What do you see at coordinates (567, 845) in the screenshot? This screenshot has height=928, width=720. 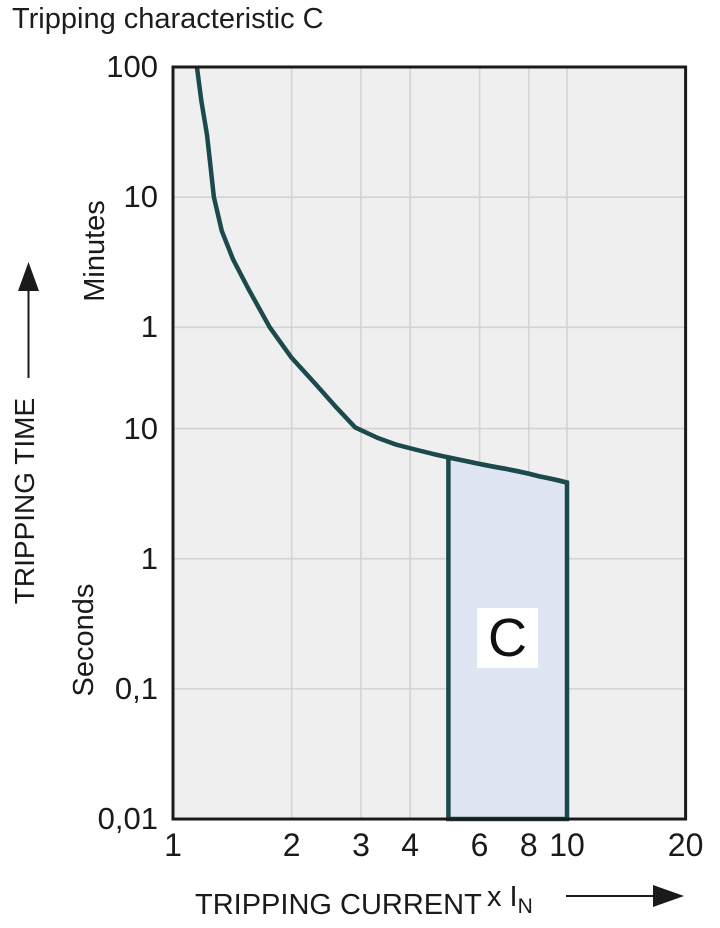 I see `x-tick-label: 10` at bounding box center [567, 845].